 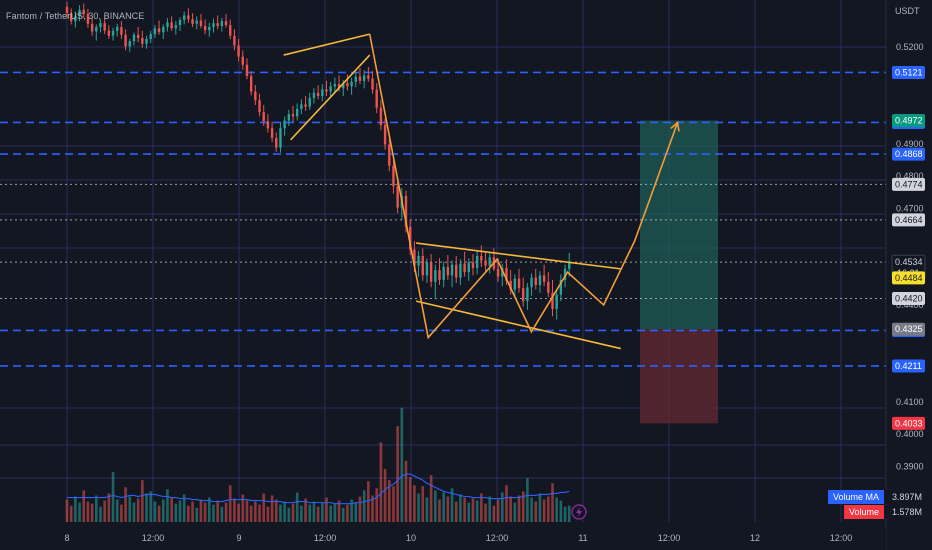 I want to click on price-level-tag-label: 0.4774, so click(x=909, y=184).